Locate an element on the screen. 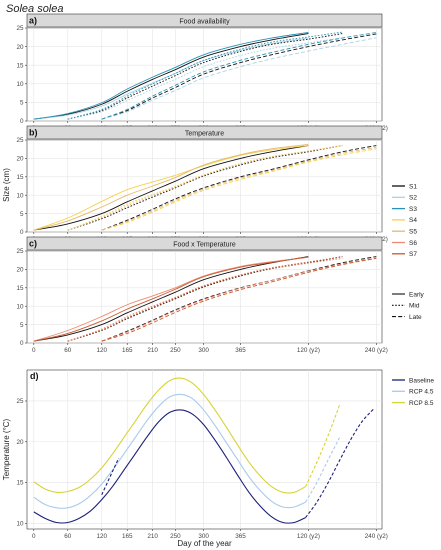 This screenshot has height=550, width=441. temperature-line-baseline is located at coordinates (169, 466).